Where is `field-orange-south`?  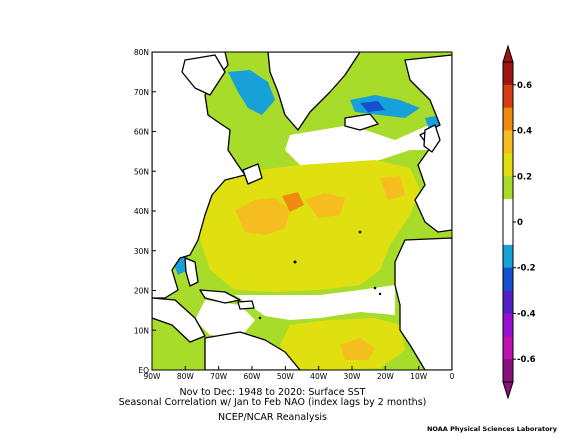 field-orange-south is located at coordinates (357, 349).